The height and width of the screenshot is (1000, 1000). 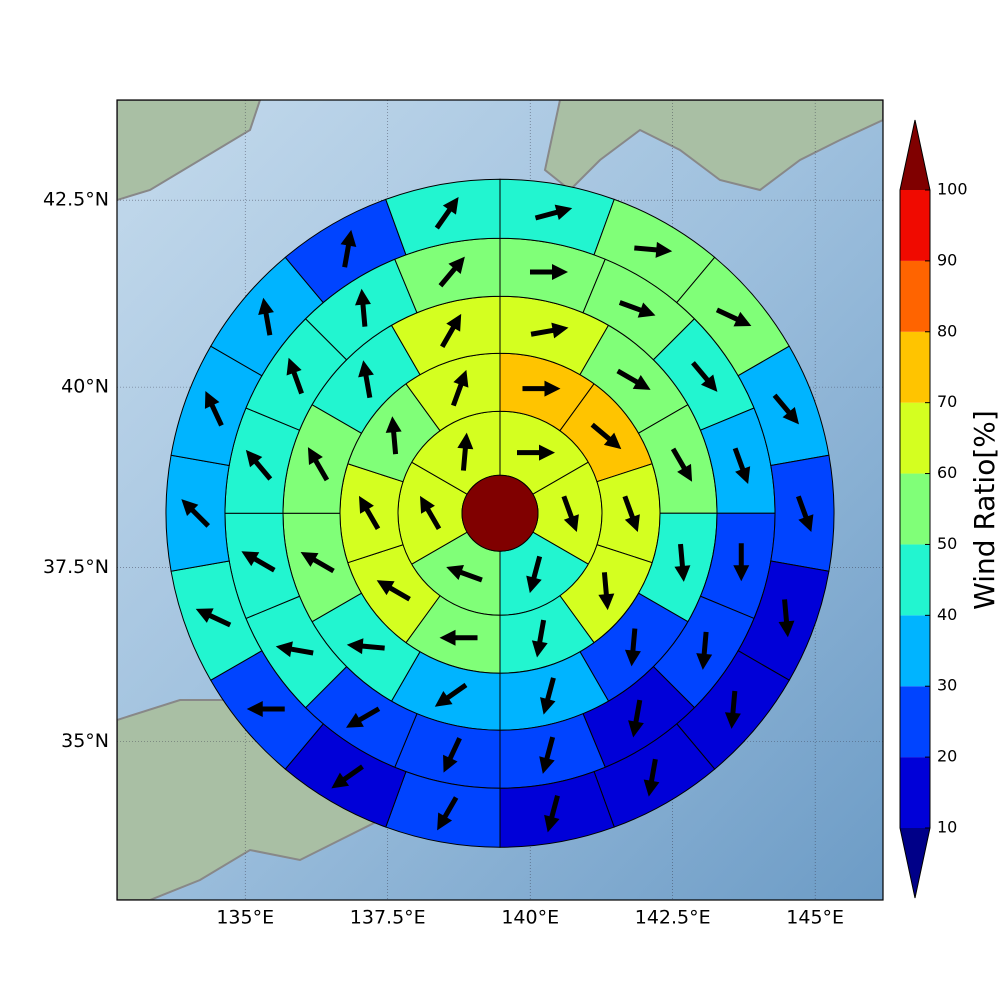 I want to click on colorbar-tick-label: 10, so click(x=947, y=827).